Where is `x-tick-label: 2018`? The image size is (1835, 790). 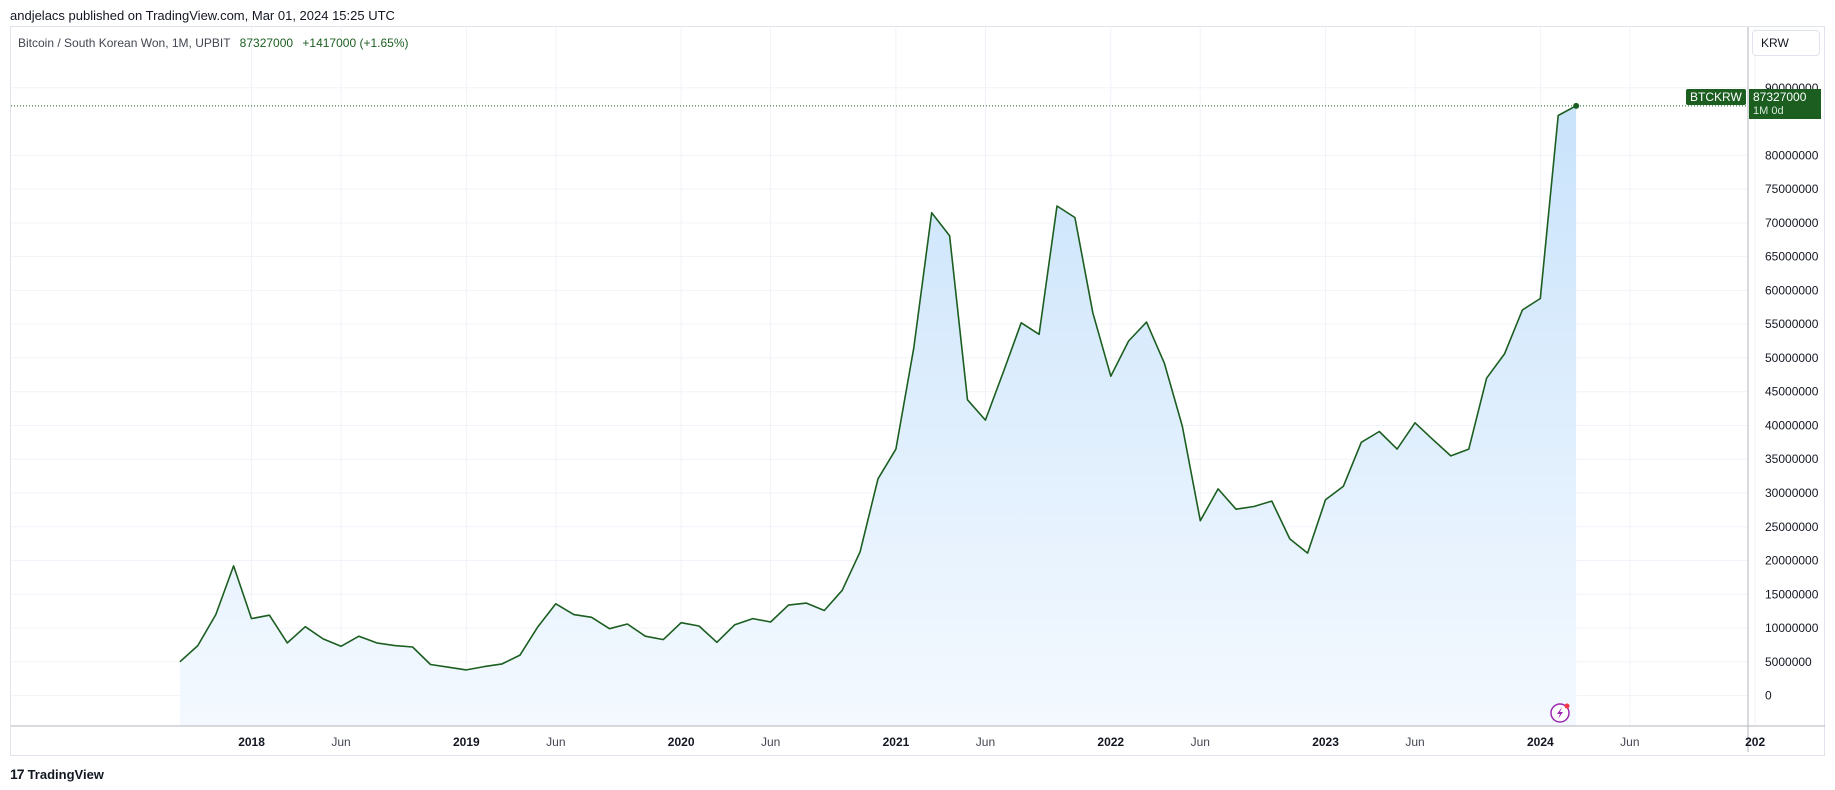 x-tick-label: 2018 is located at coordinates (251, 742).